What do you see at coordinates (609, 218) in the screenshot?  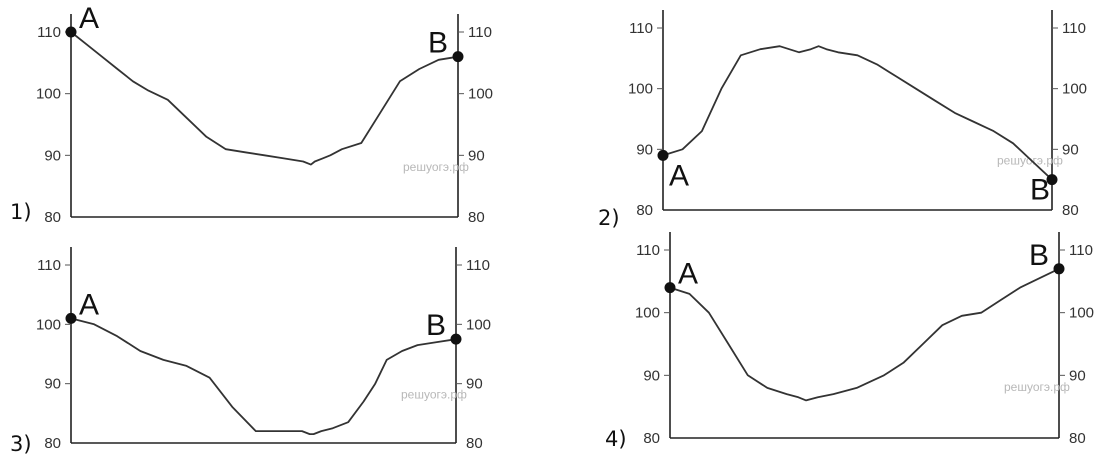 I see `option-label-2: 2)` at bounding box center [609, 218].